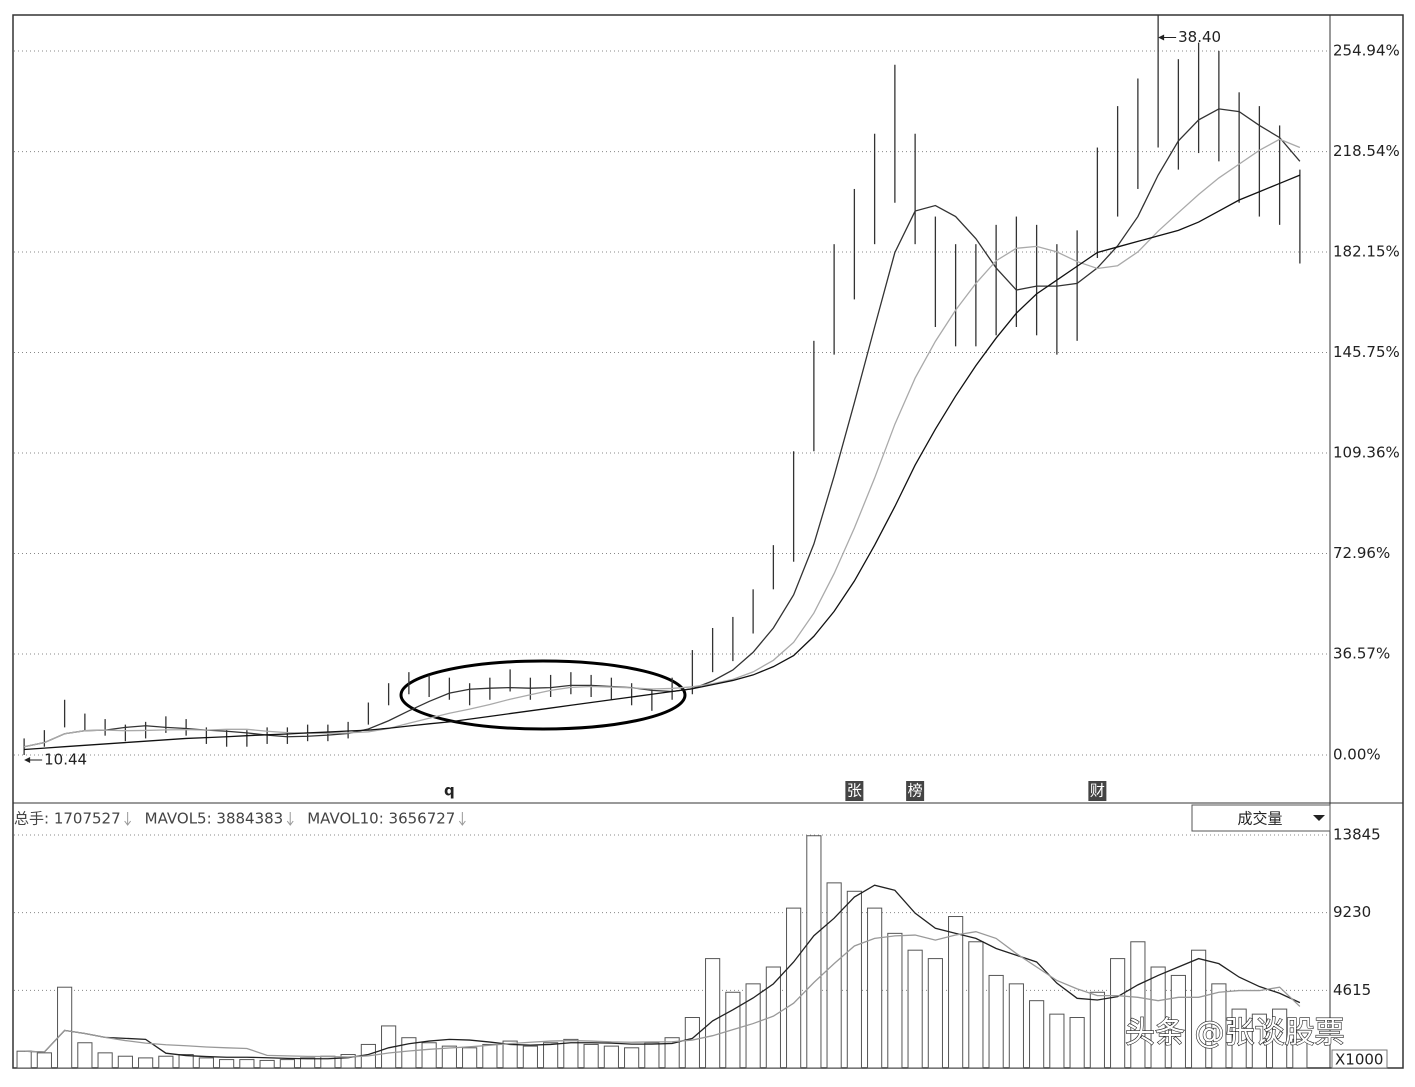 This screenshot has width=1415, height=1087. I want to click on event-label: 榜, so click(915, 791).